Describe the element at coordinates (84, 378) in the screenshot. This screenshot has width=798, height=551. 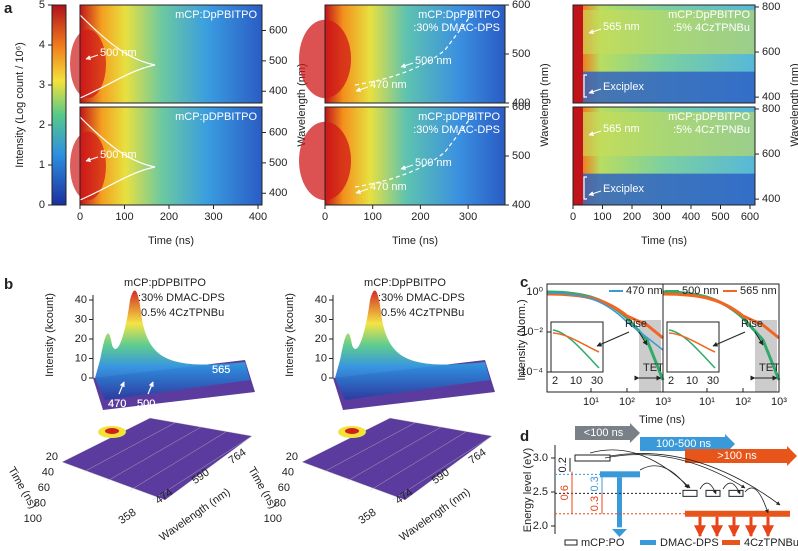
I see `y-tick-label: 0` at that location.